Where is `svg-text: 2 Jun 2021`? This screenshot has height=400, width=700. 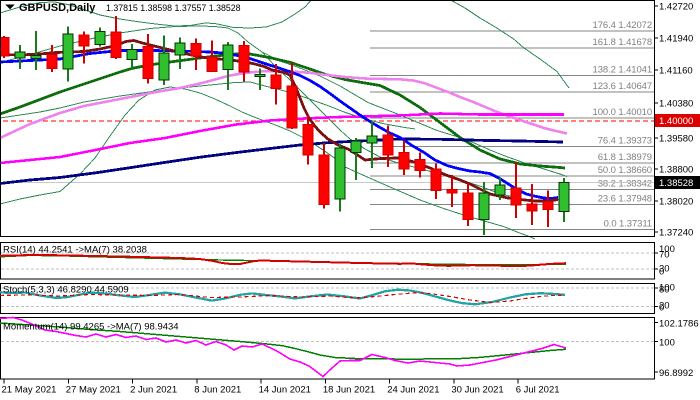
svg-text: 2 Jun 2021 is located at coordinates (153, 390).